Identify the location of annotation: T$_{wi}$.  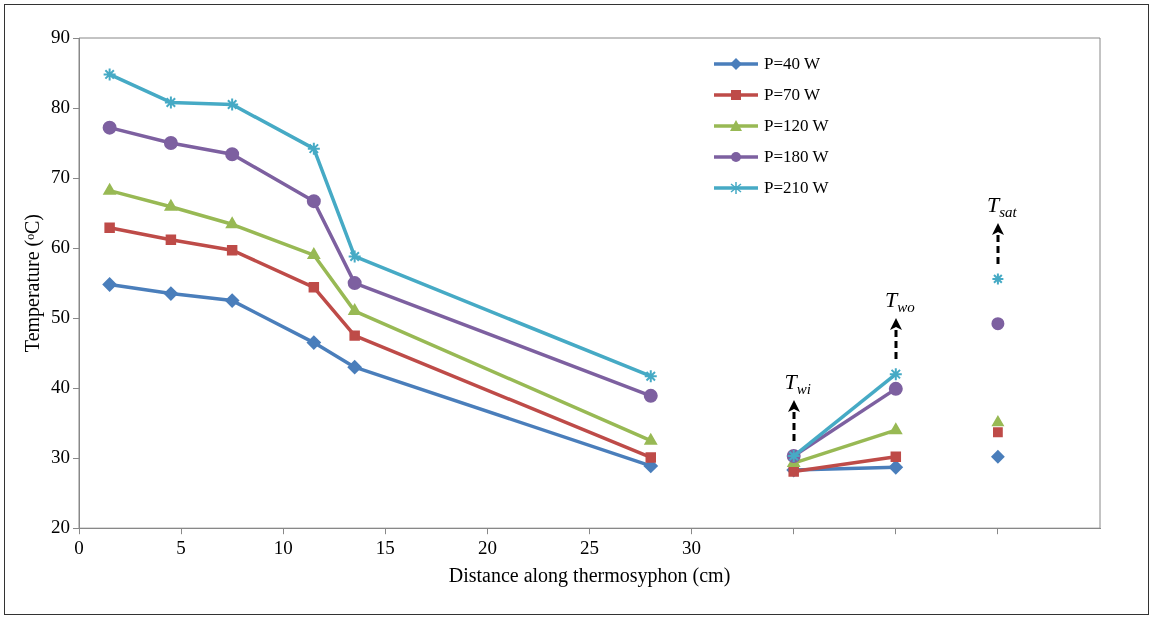
(797, 383).